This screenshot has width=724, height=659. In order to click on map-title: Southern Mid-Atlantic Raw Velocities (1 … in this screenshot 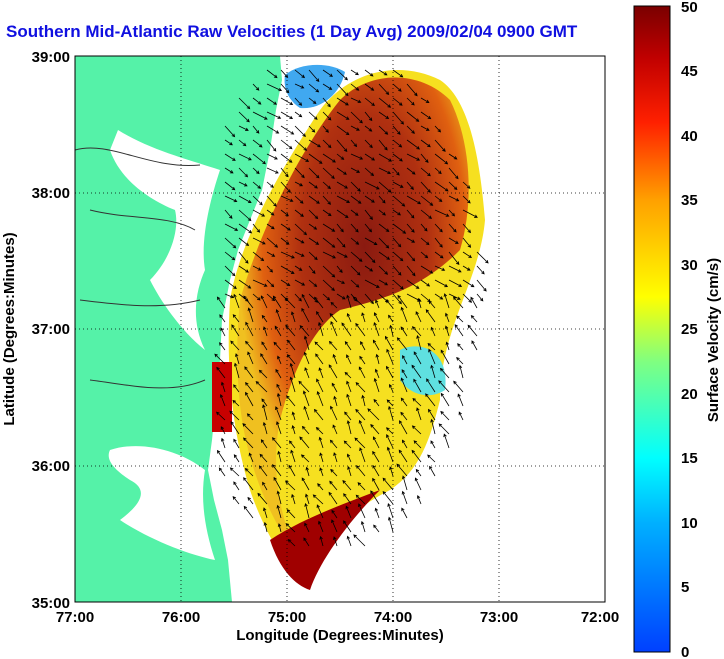, I will do `click(292, 31)`.